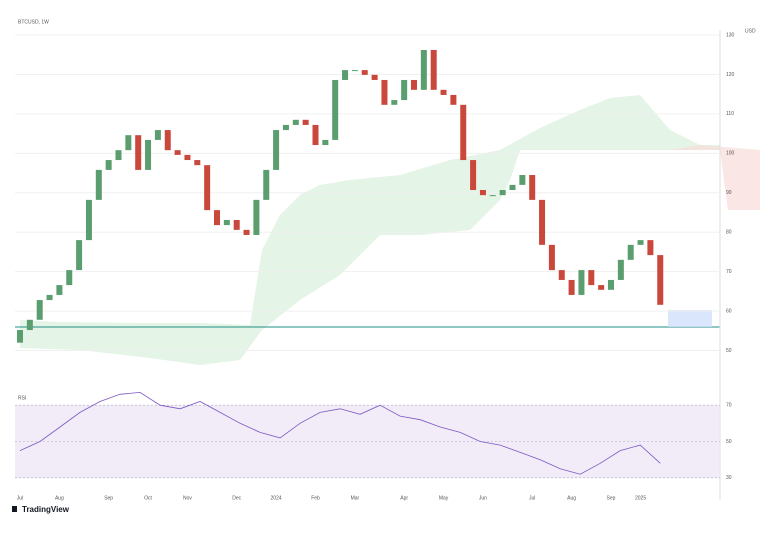 The image size is (781, 536). I want to click on x-tick-label: Jun, so click(483, 498).